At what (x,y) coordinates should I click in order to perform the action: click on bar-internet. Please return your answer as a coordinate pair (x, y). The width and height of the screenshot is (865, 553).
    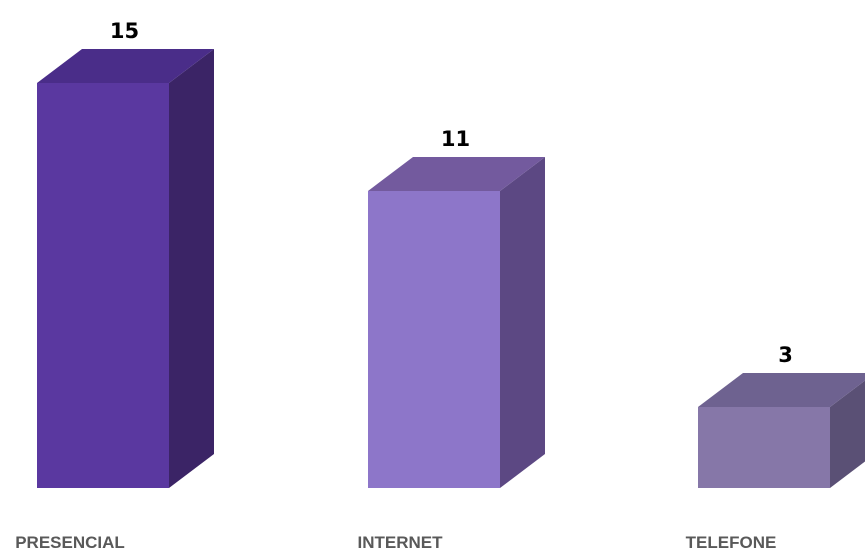
    Looking at the image, I should click on (456, 322).